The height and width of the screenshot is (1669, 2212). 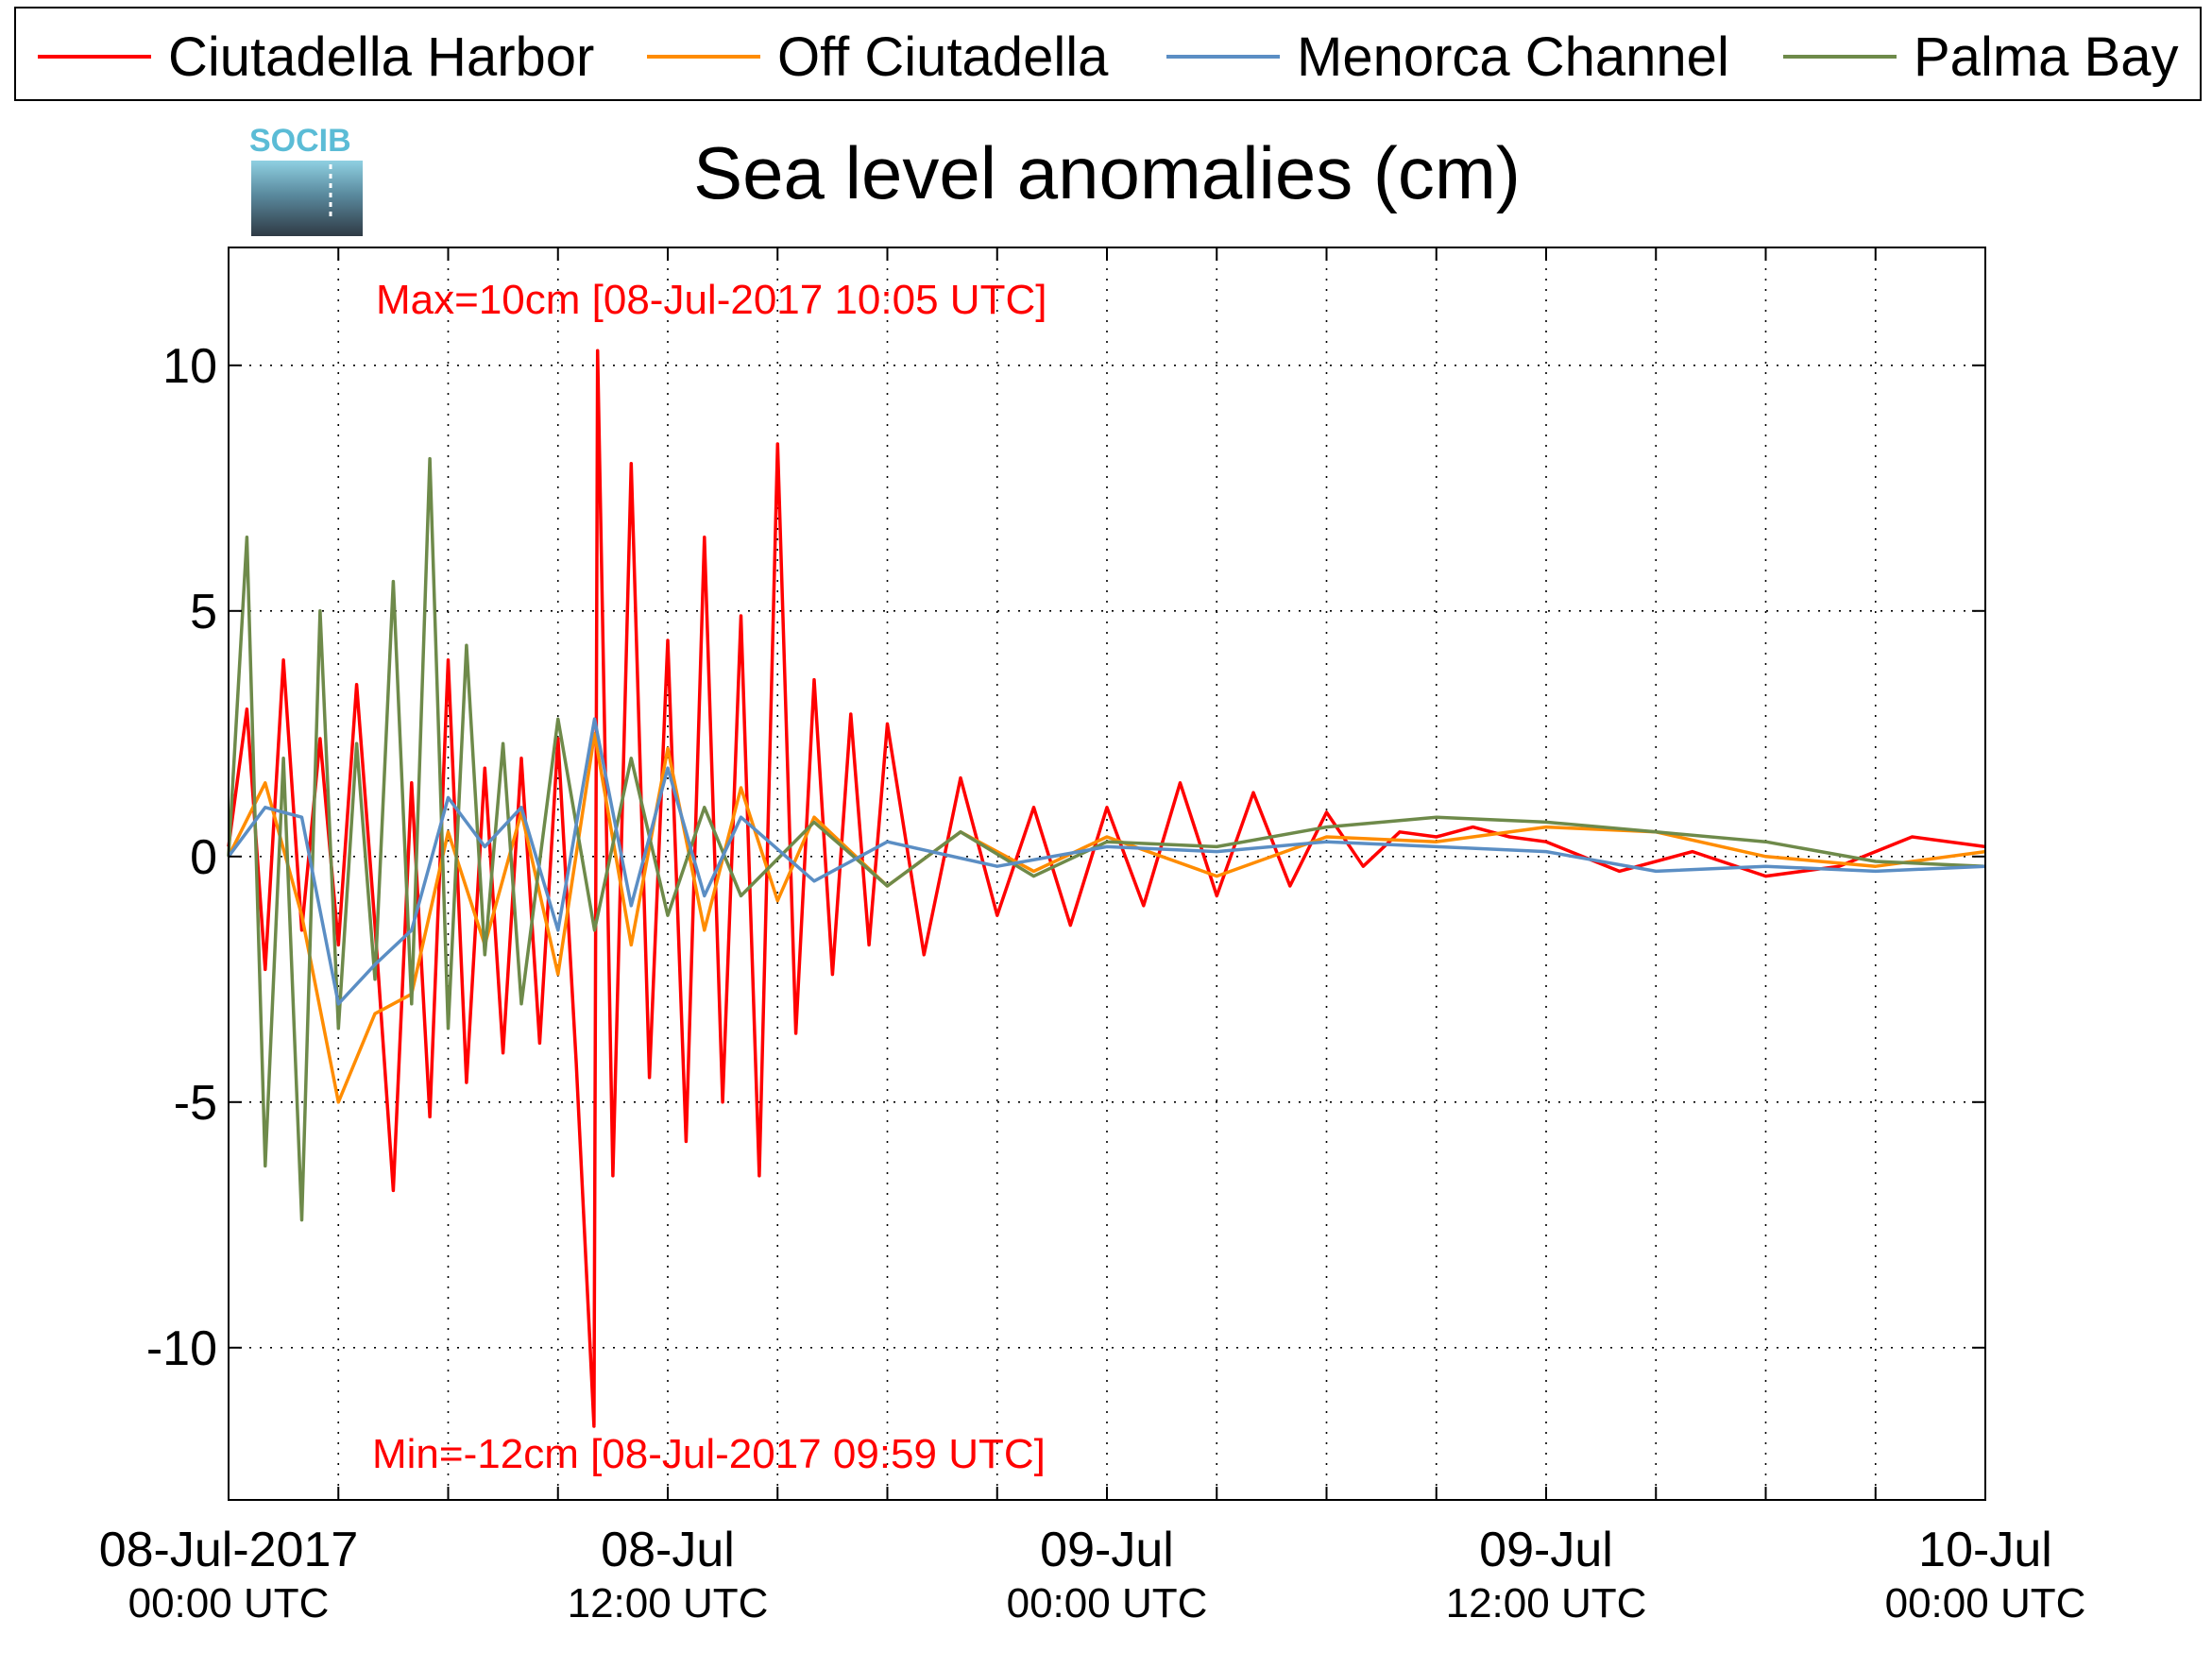 I want to click on y-tick-labels: 10 5 0 -5 -10, so click(x=181, y=858).